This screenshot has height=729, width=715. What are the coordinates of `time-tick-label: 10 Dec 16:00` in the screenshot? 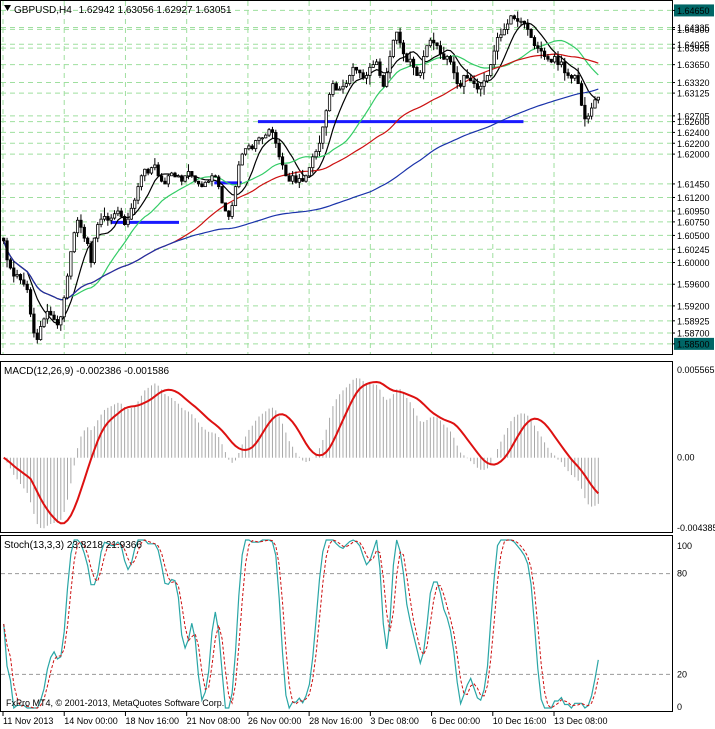 It's located at (520, 721).